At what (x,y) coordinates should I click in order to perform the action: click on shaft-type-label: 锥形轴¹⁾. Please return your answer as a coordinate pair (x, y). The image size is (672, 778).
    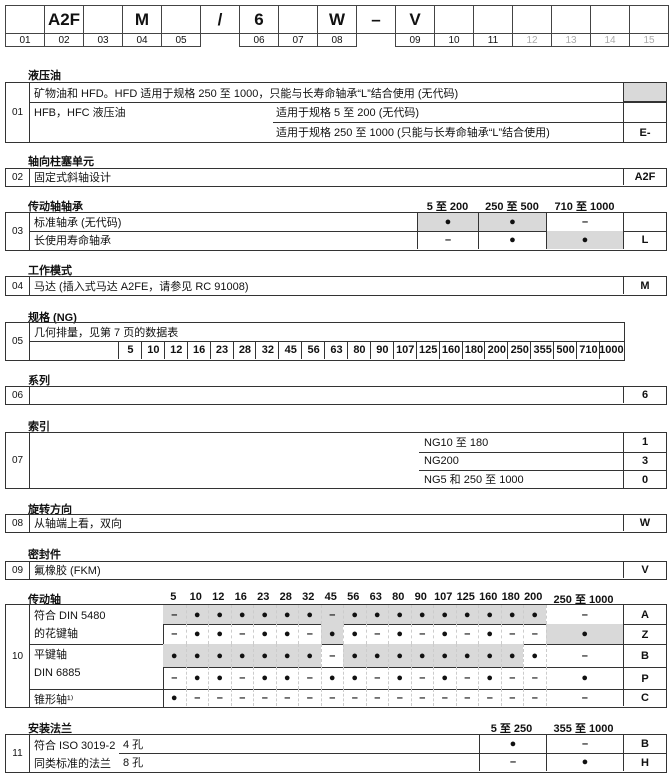
    Looking at the image, I should click on (53, 700).